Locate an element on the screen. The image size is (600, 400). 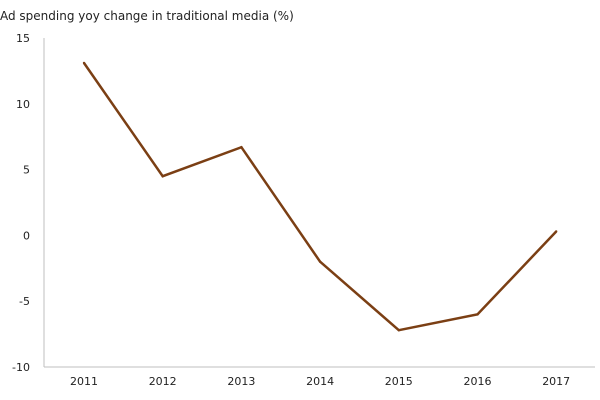
x-tick-label: 2014 is located at coordinates (320, 381).